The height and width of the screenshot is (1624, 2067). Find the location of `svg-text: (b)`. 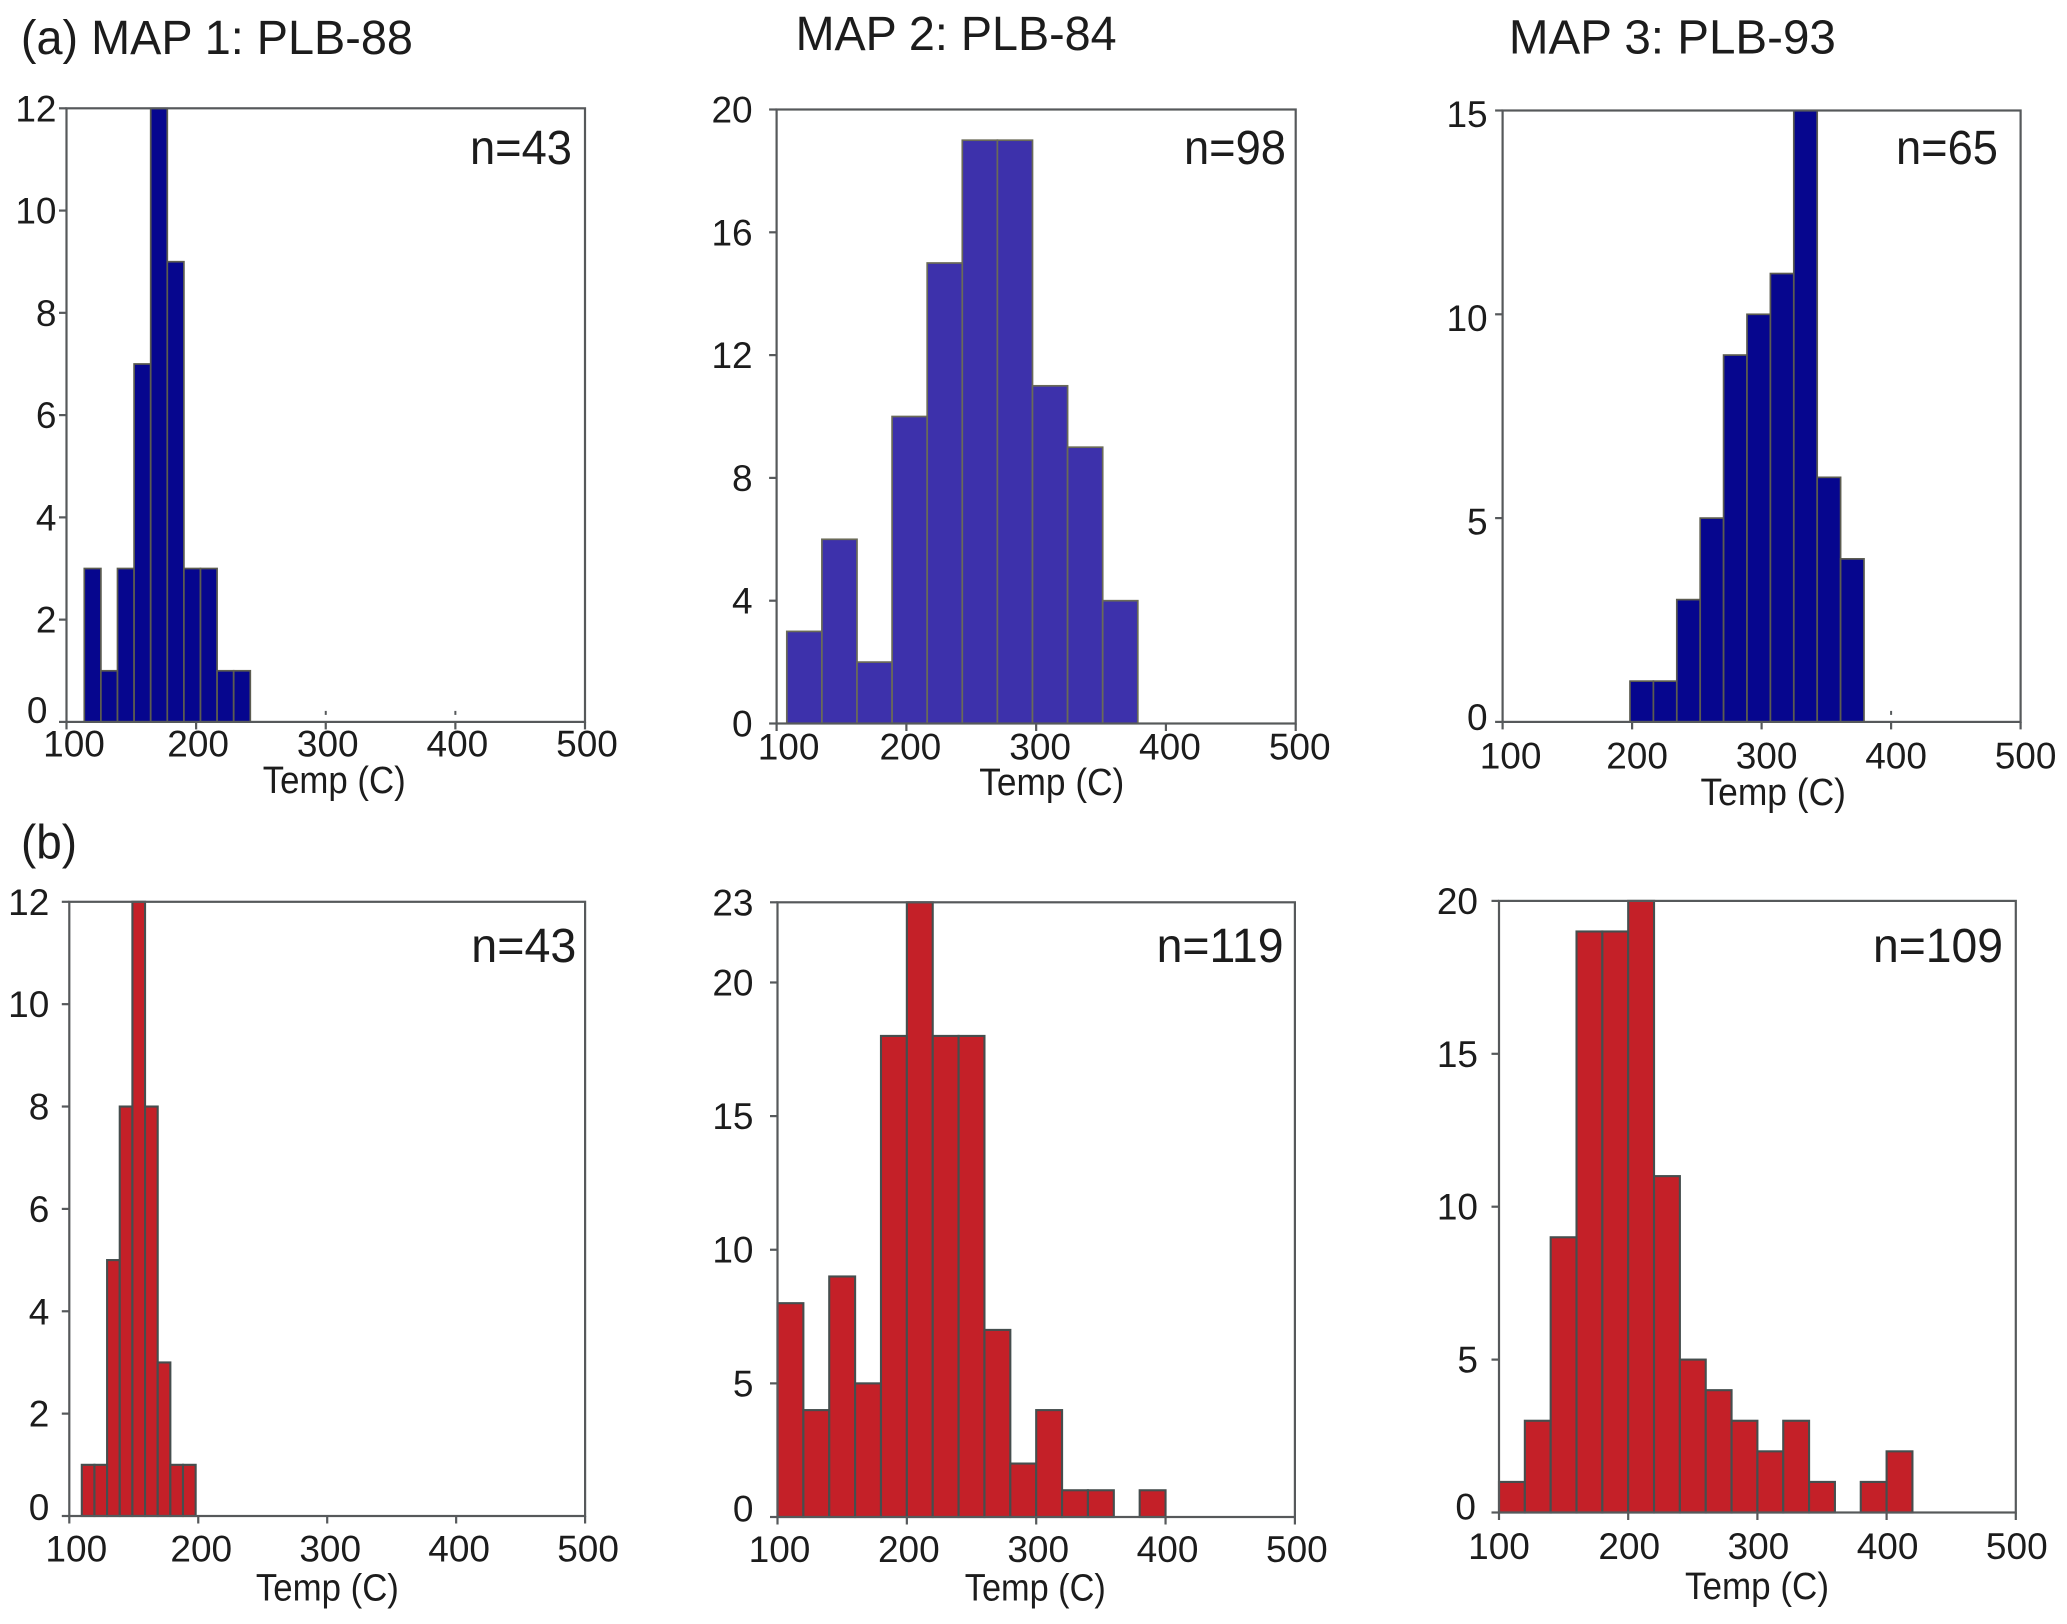

svg-text: (b) is located at coordinates (49, 843).